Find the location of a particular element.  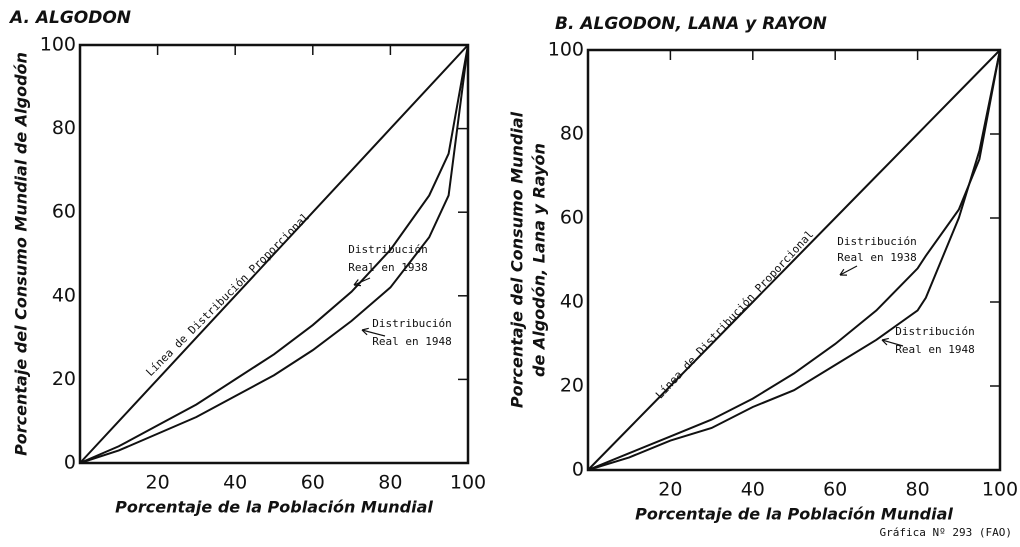

y-axis-label: Porcentaje del Consumo Mundial is located at coordinates (517, 259).